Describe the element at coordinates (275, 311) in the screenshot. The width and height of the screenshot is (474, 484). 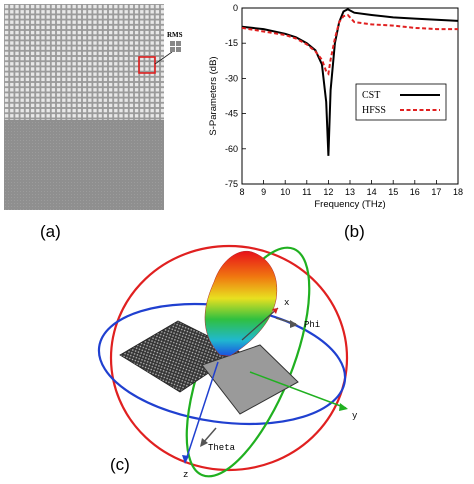
I see `x-axis-arrowhead` at that location.